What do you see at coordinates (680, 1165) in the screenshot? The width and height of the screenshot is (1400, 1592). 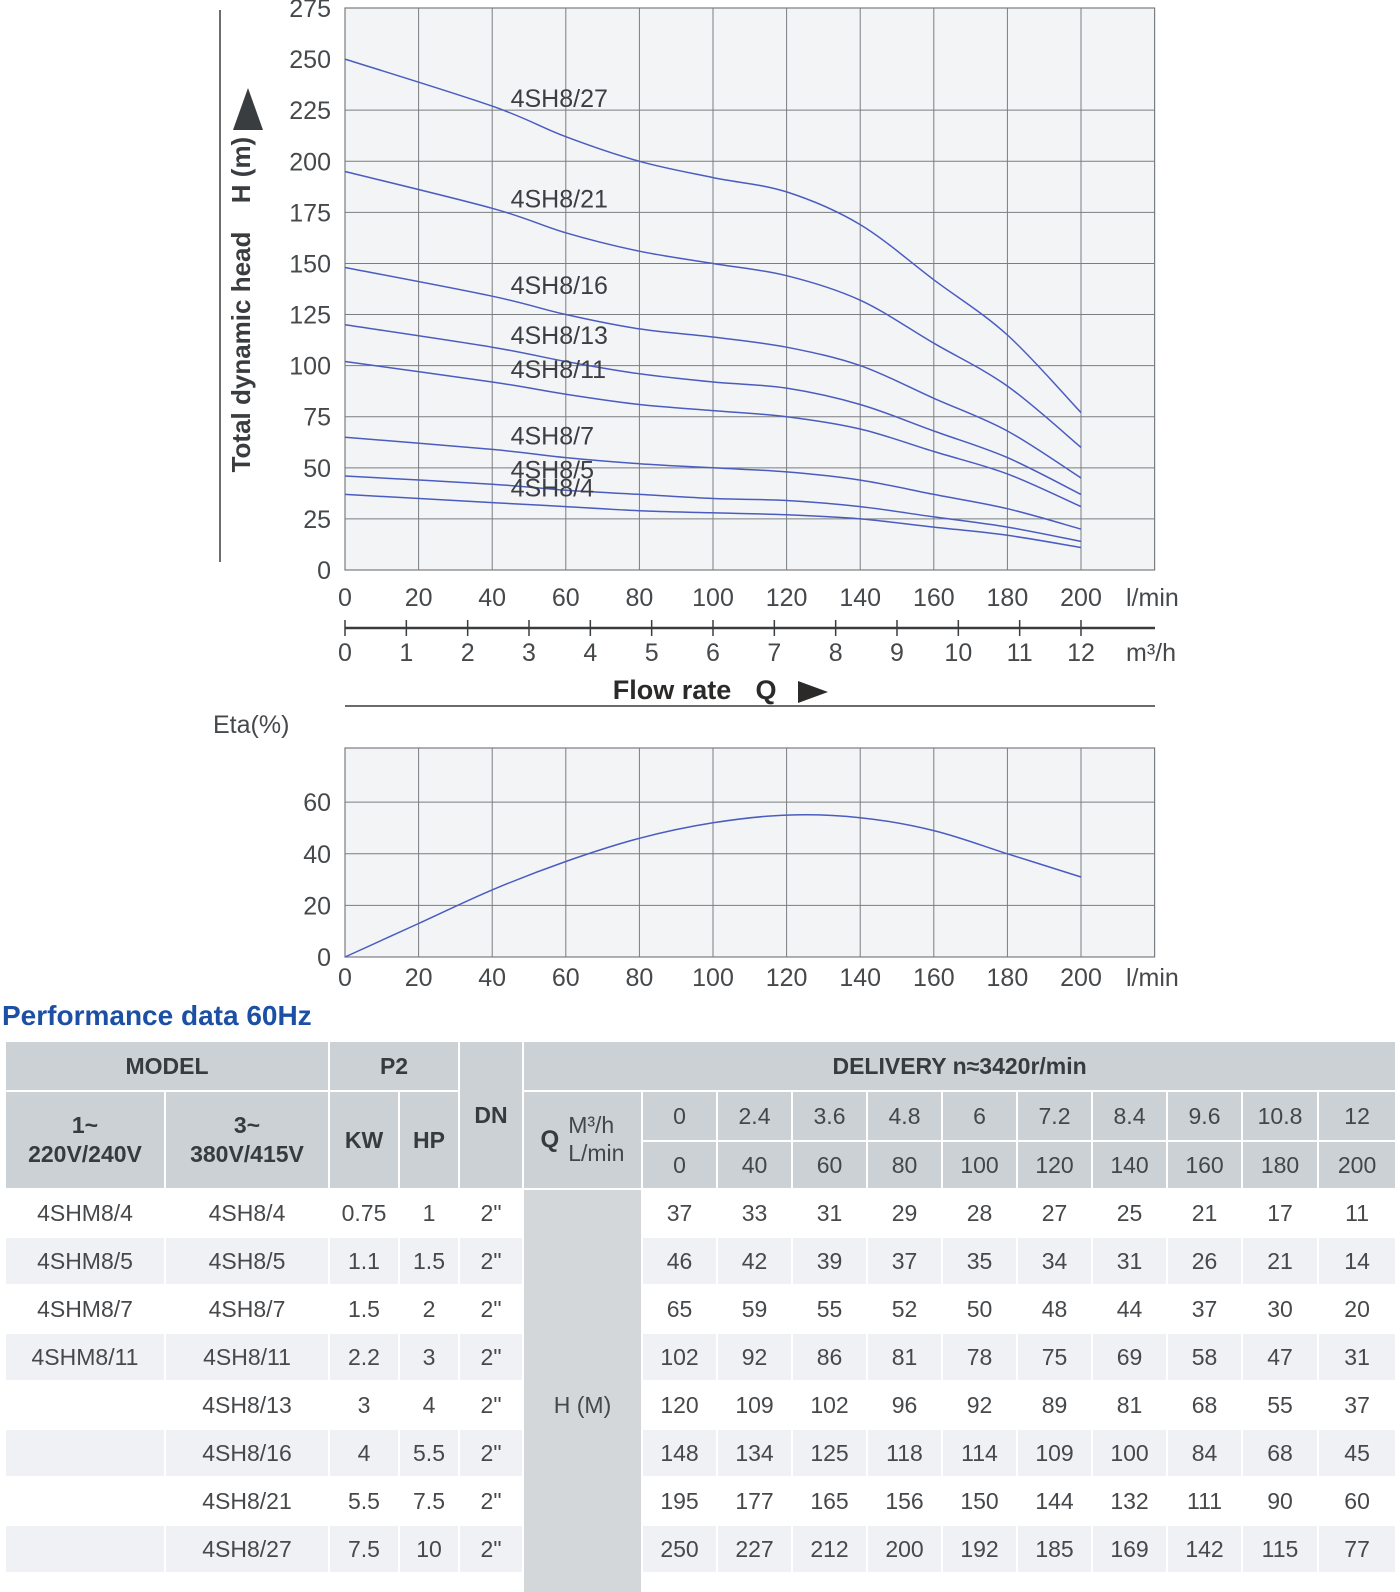 I see `flow-lmin-cell: 0` at bounding box center [680, 1165].